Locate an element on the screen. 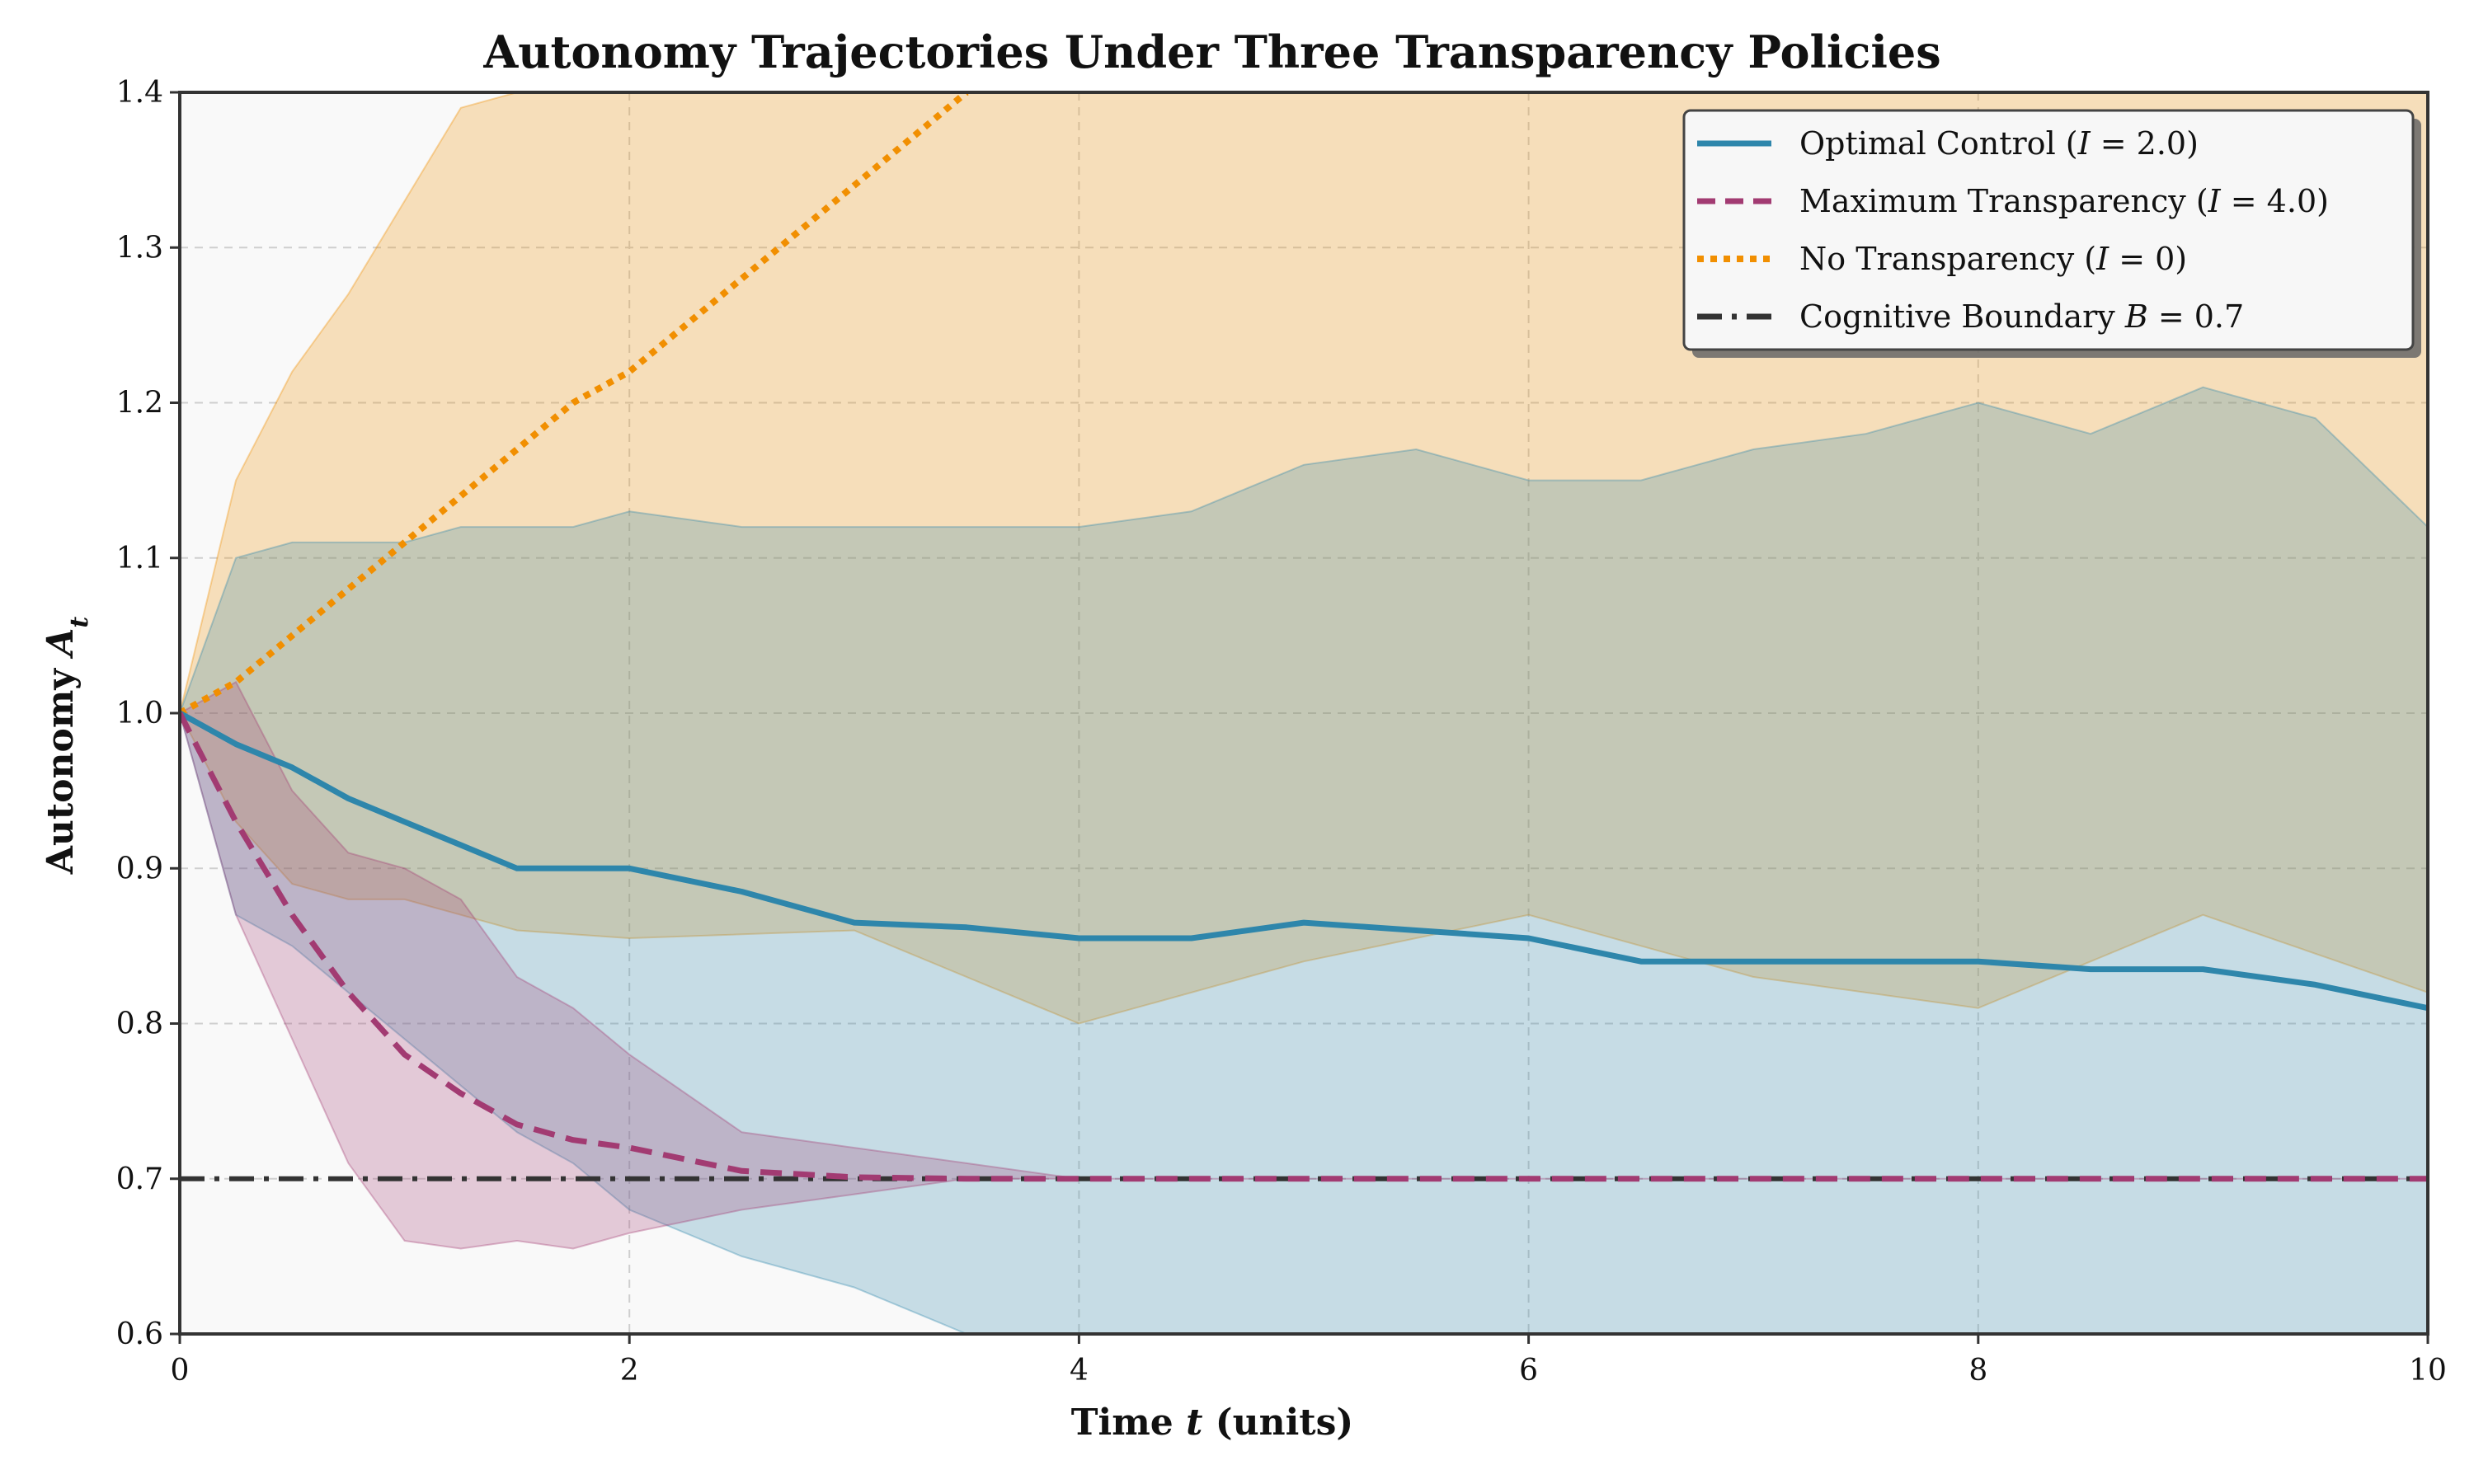 The height and width of the screenshot is (1484, 2474). x-tick-label: 4 is located at coordinates (1079, 1371).